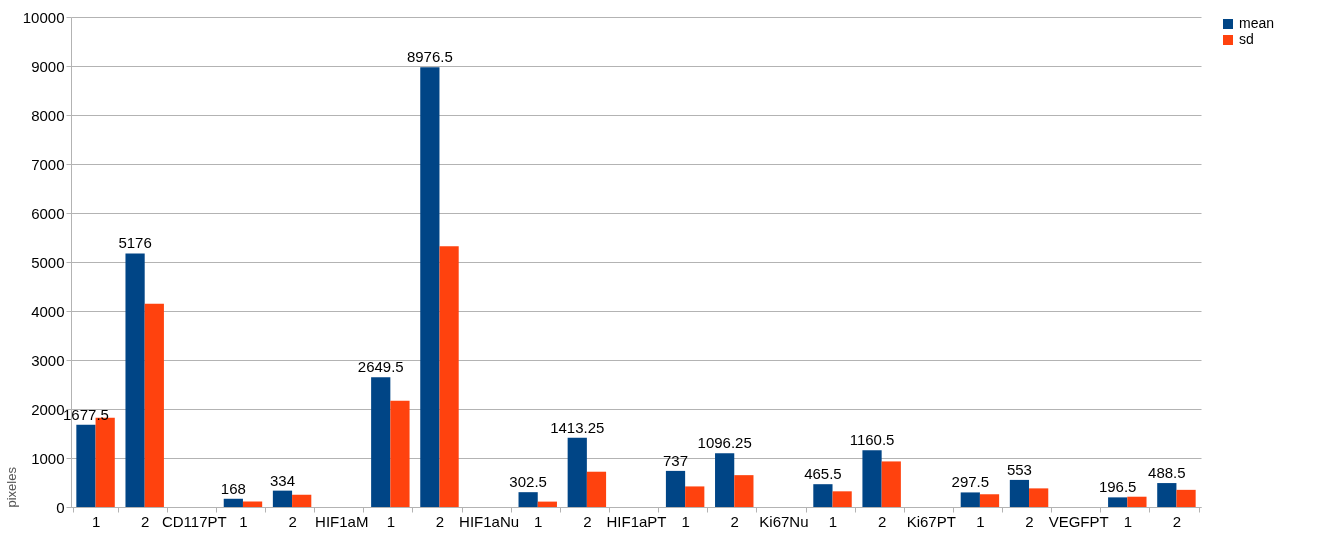 The height and width of the screenshot is (544, 1327). Describe the element at coordinates (872, 440) in the screenshot. I see `data-label: 1160.5` at that location.